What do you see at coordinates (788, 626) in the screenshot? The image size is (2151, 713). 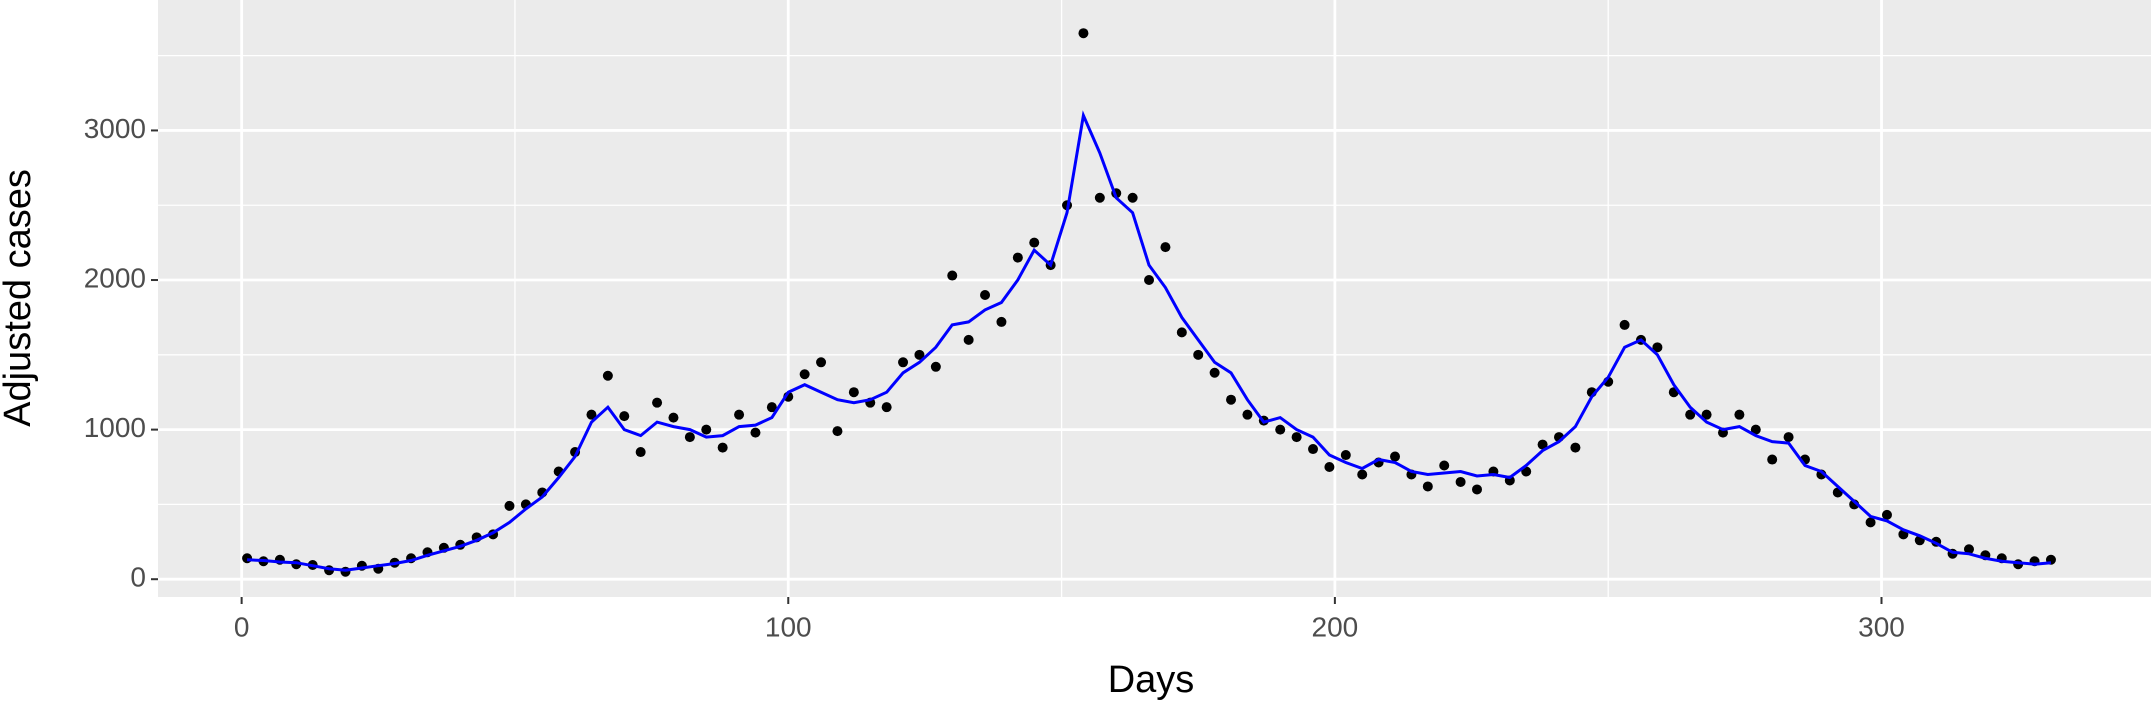 I see `x-tick-label: 100` at bounding box center [788, 626].